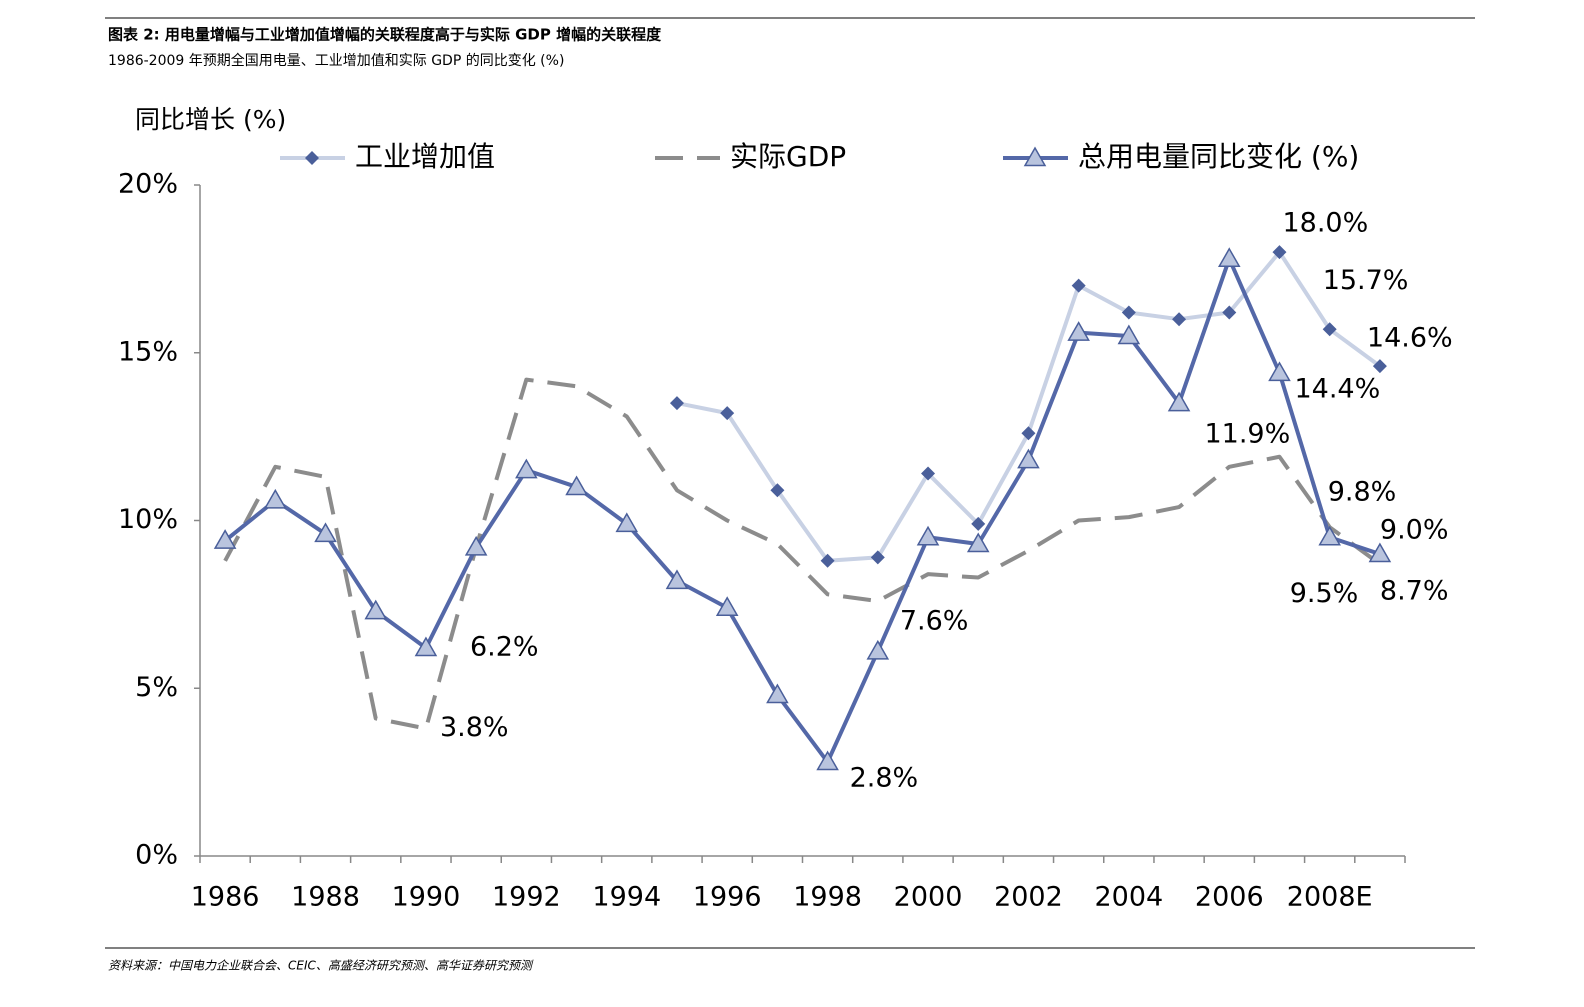  What do you see at coordinates (148, 184) in the screenshot?
I see `y-tick-label: 20%` at bounding box center [148, 184].